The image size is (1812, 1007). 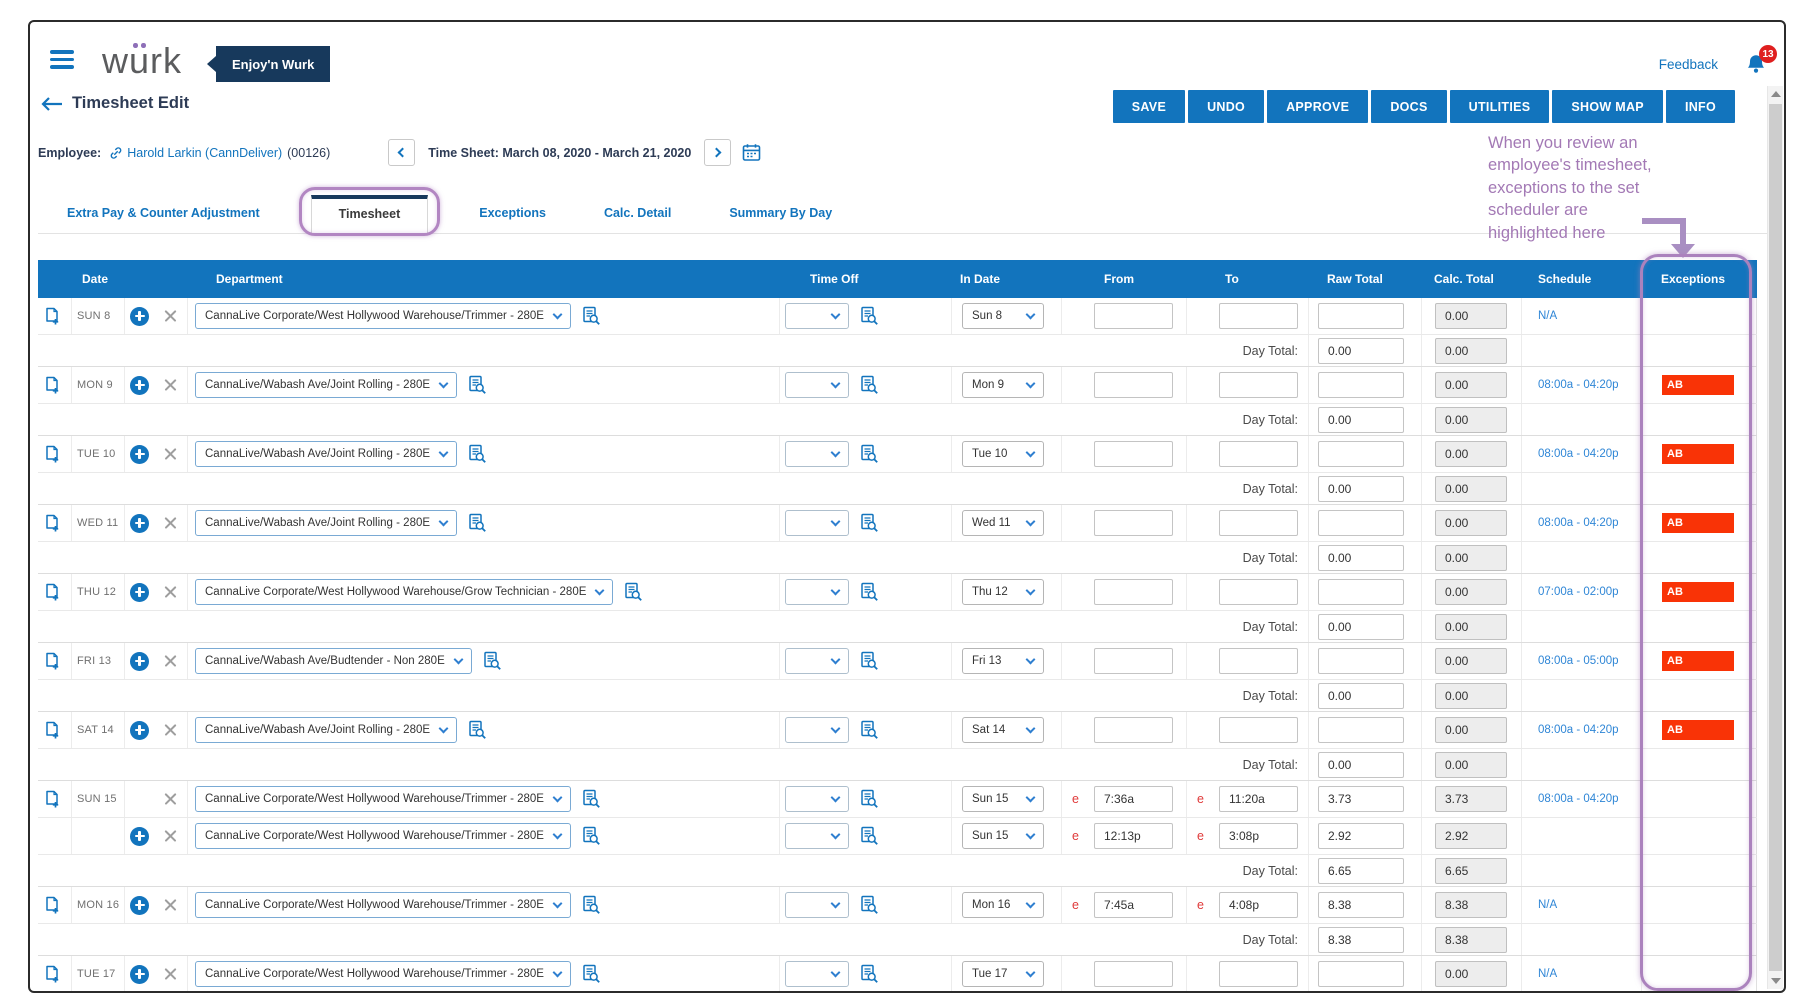 I want to click on scroll-down-button, so click(x=1775, y=981).